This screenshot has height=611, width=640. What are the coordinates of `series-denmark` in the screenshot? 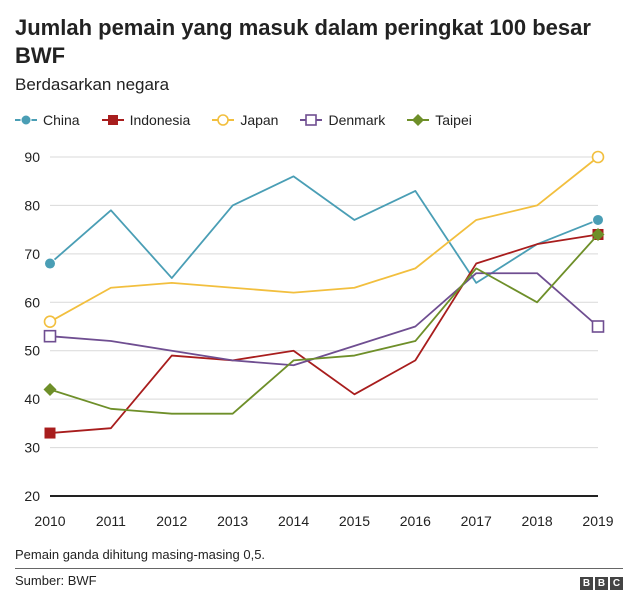 It's located at (324, 319).